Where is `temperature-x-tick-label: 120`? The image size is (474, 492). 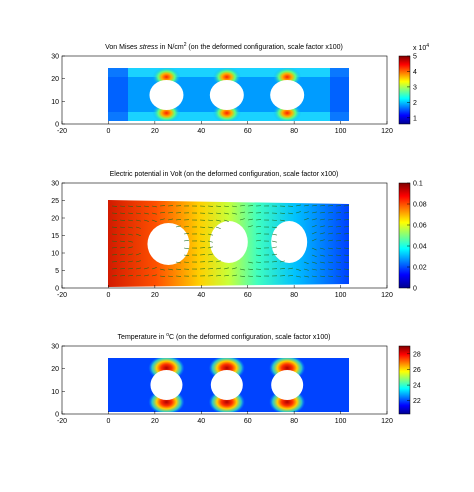
temperature-x-tick-label: 120 is located at coordinates (387, 421).